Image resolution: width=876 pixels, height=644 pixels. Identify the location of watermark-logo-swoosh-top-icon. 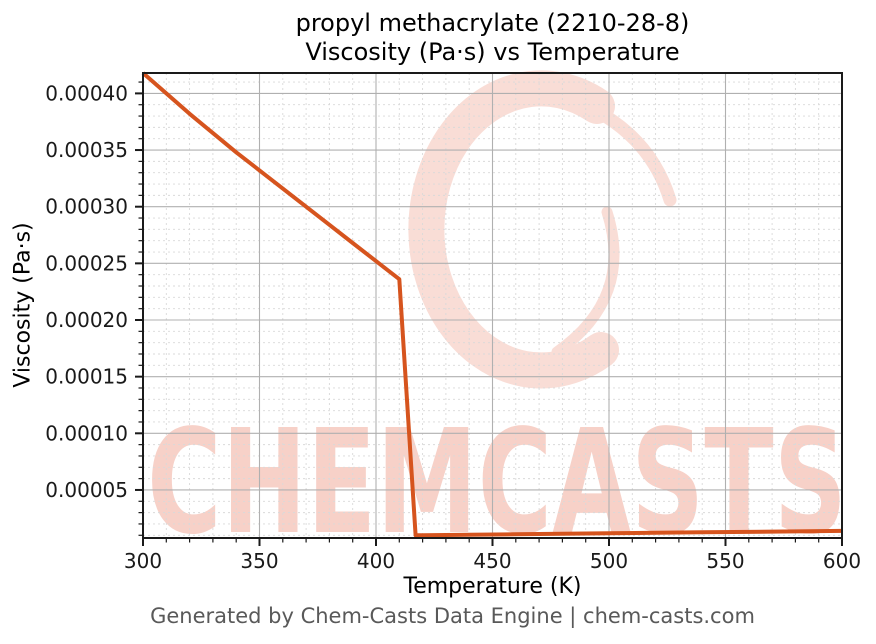
(613, 147).